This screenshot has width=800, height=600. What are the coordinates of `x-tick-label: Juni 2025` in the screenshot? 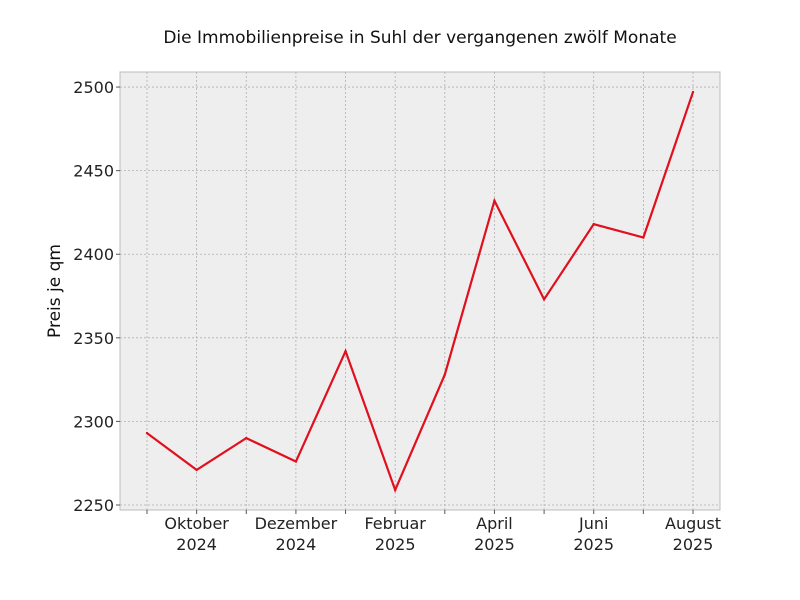 It's located at (593, 534).